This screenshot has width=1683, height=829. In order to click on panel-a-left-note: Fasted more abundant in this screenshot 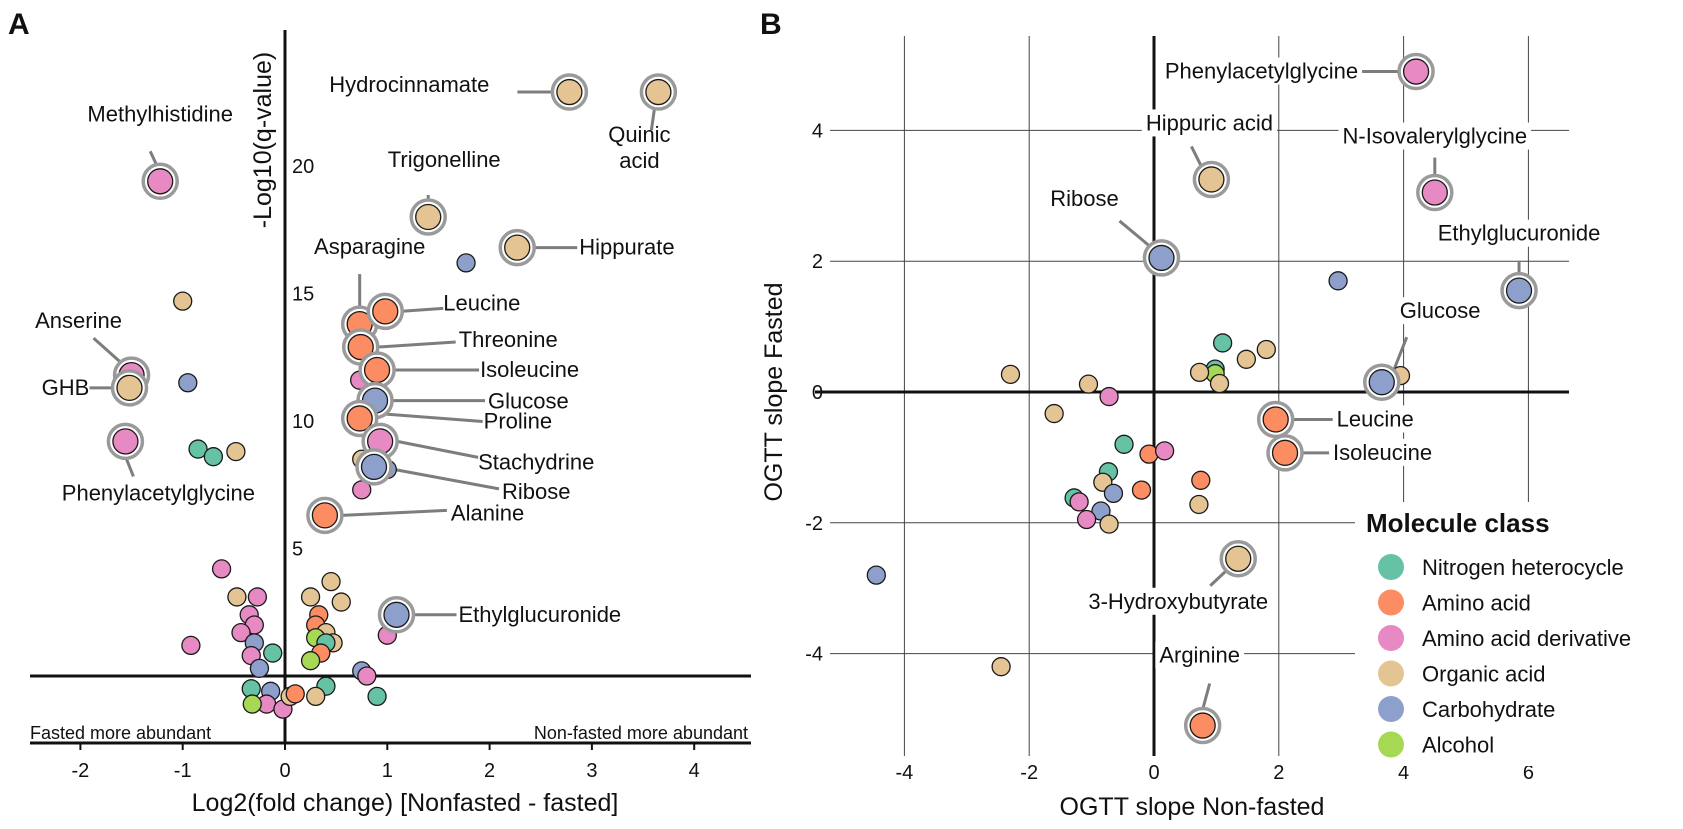, I will do `click(120, 733)`.